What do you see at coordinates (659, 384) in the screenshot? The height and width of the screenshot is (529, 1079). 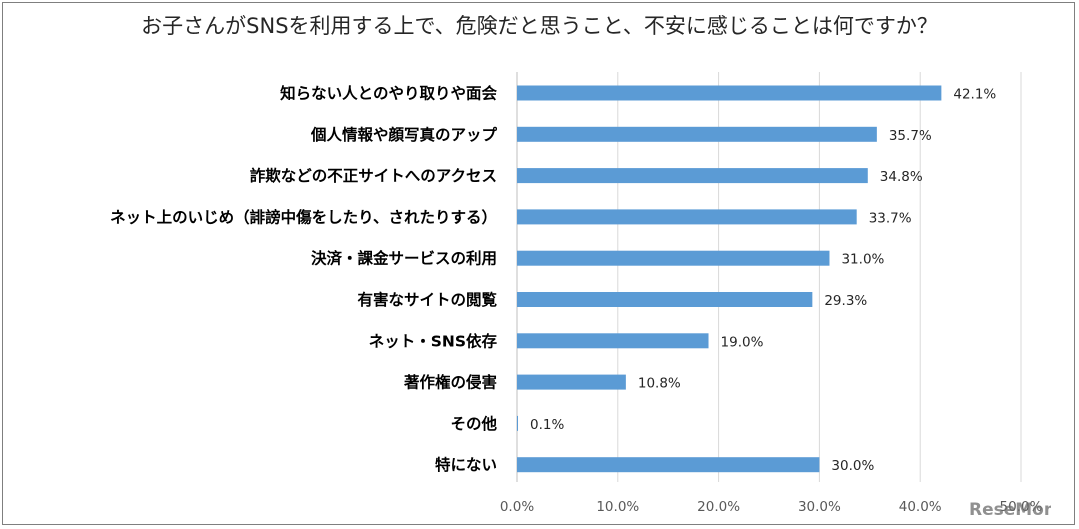 I see `value-label: 10.8%` at bounding box center [659, 384].